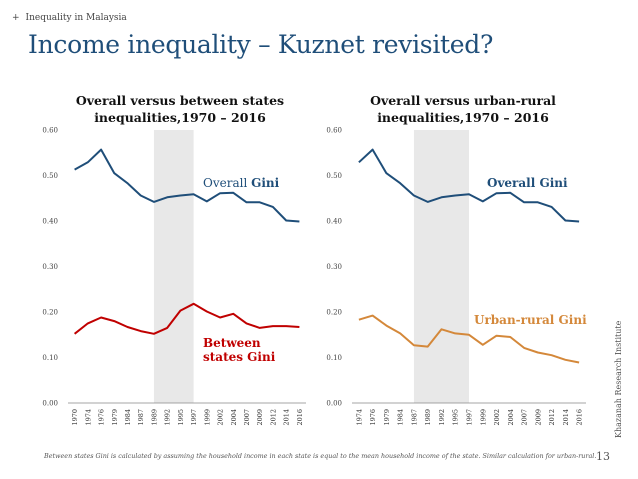 The image size is (638, 479). What do you see at coordinates (261, 44) in the screenshot?
I see `page-title: Income inequality – Kuznet revisited?` at bounding box center [261, 44].